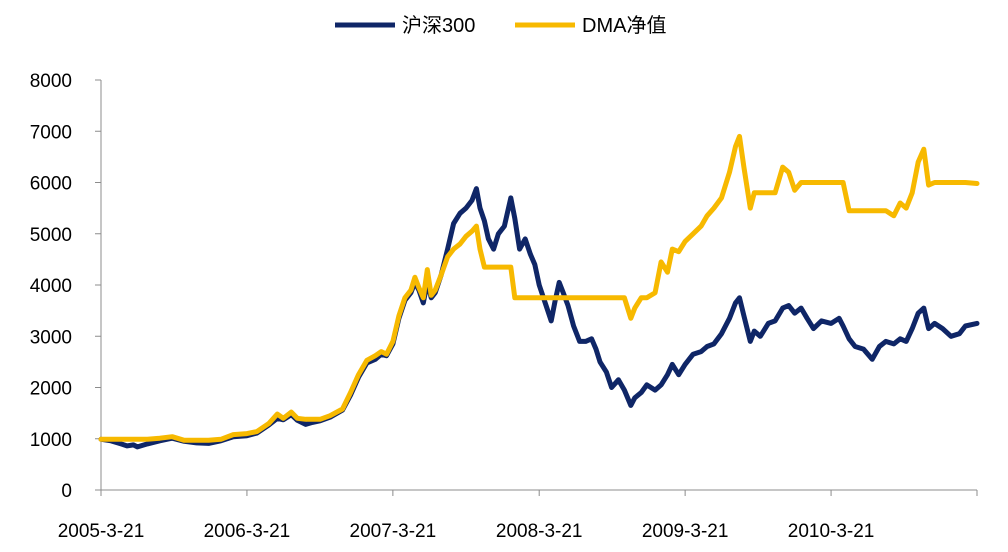  I want to click on x-tick-label: 2009-3-21, so click(685, 531).